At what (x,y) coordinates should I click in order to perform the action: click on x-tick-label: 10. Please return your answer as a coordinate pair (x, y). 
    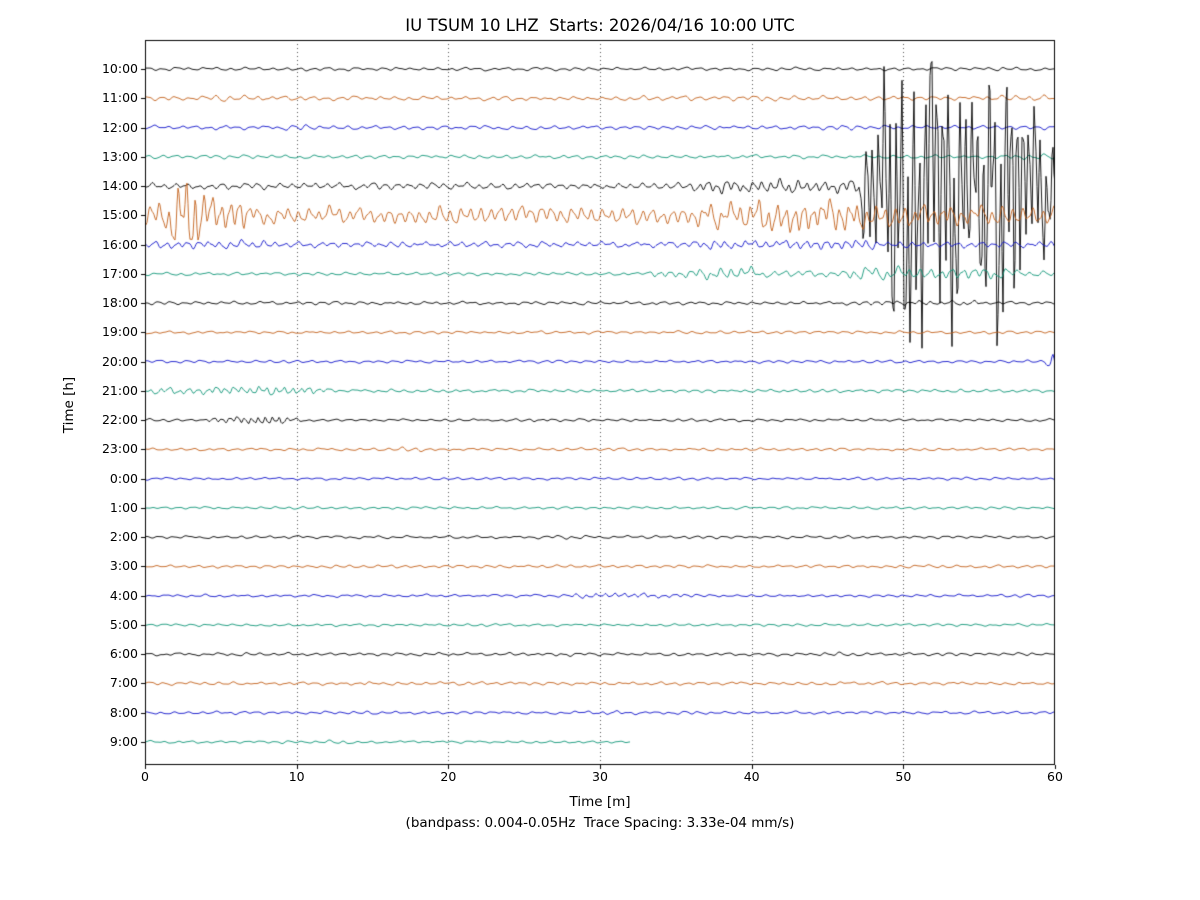
    Looking at the image, I should click on (296, 776).